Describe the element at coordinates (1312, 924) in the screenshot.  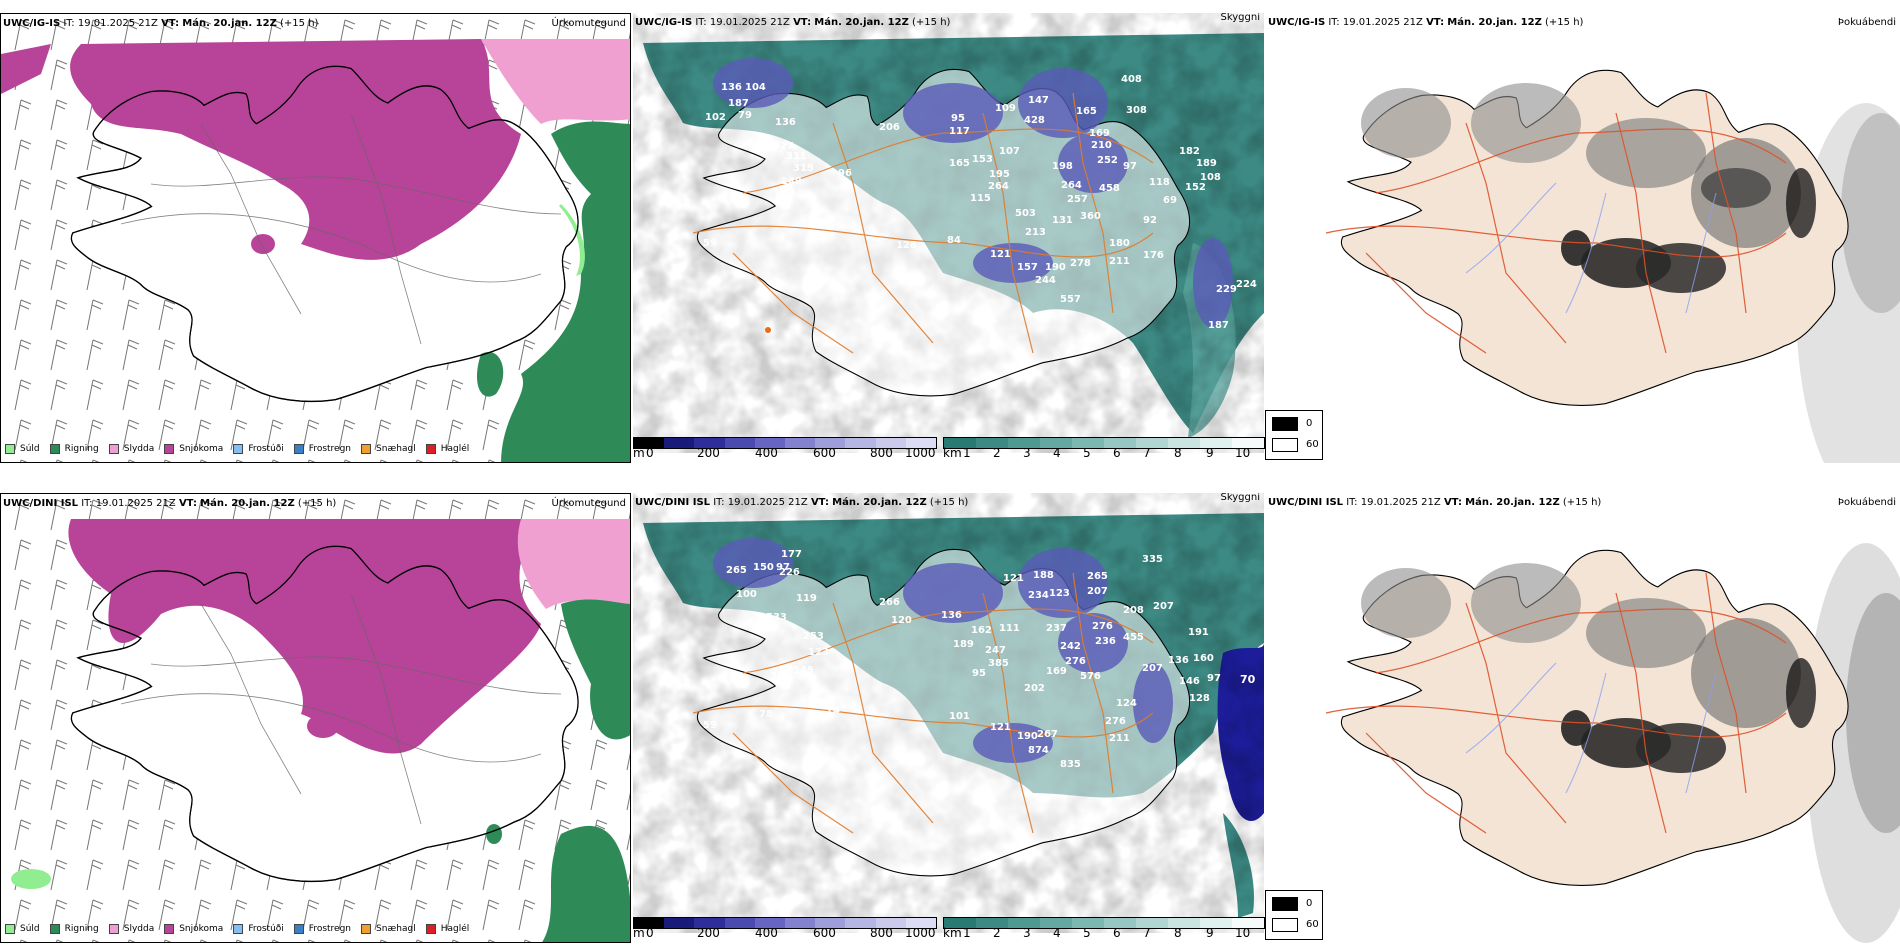
I see `fog-tick: 60` at that location.